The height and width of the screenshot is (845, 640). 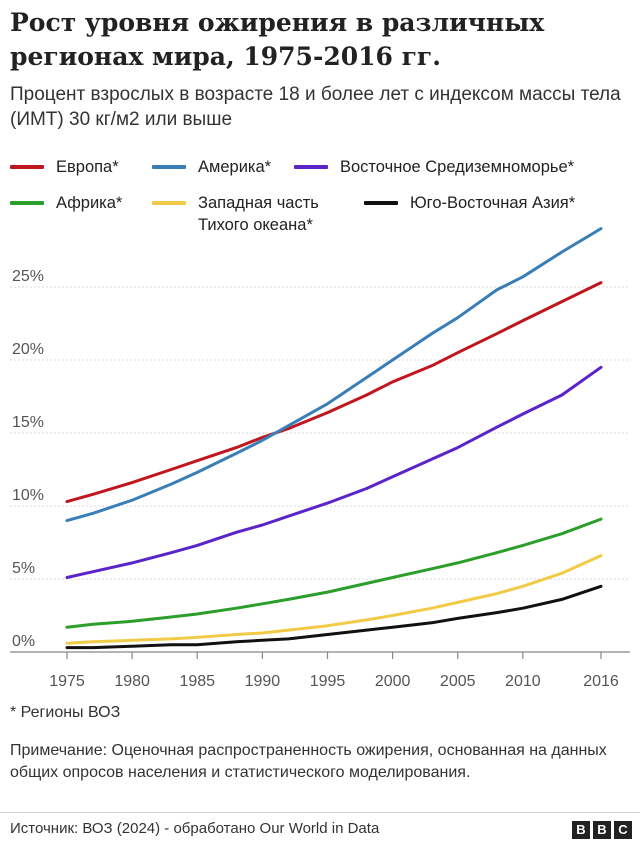 I want to click on bbc-logo: B B C, so click(x=602, y=830).